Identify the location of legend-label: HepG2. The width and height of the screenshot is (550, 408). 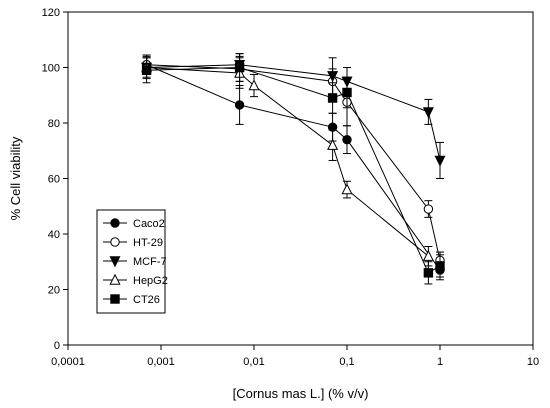
(150, 281).